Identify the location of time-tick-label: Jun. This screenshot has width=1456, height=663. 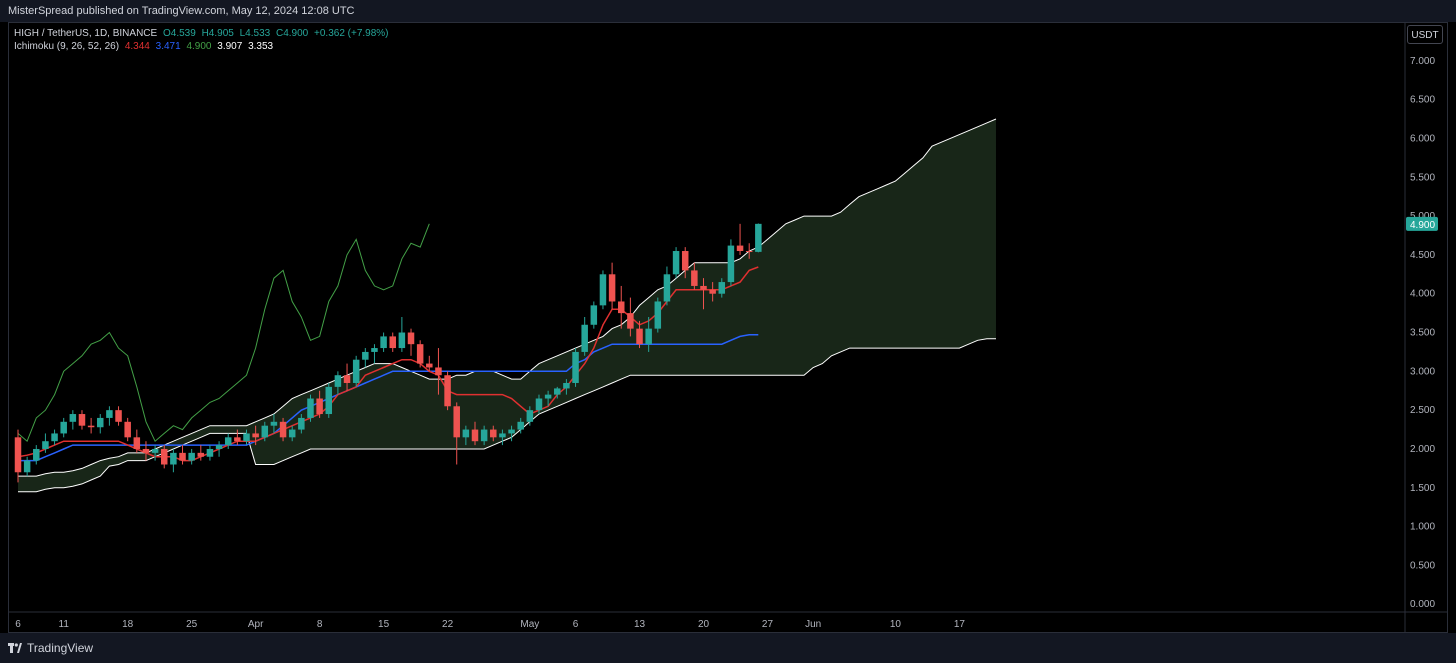
(813, 624).